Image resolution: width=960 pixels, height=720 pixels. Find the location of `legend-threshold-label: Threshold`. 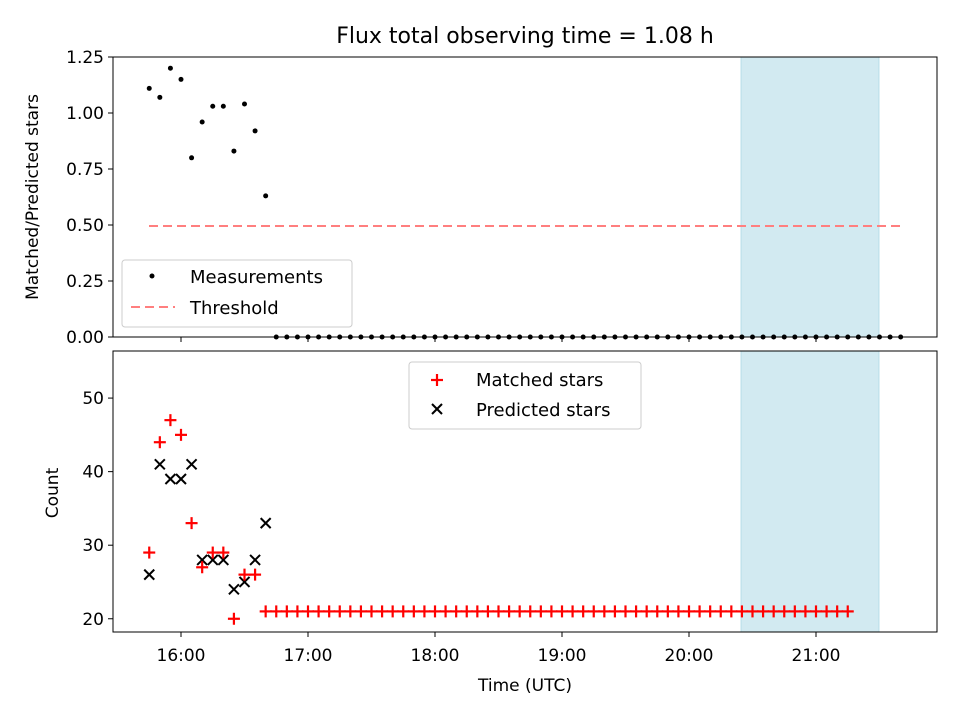

legend-threshold-label: Threshold is located at coordinates (234, 308).